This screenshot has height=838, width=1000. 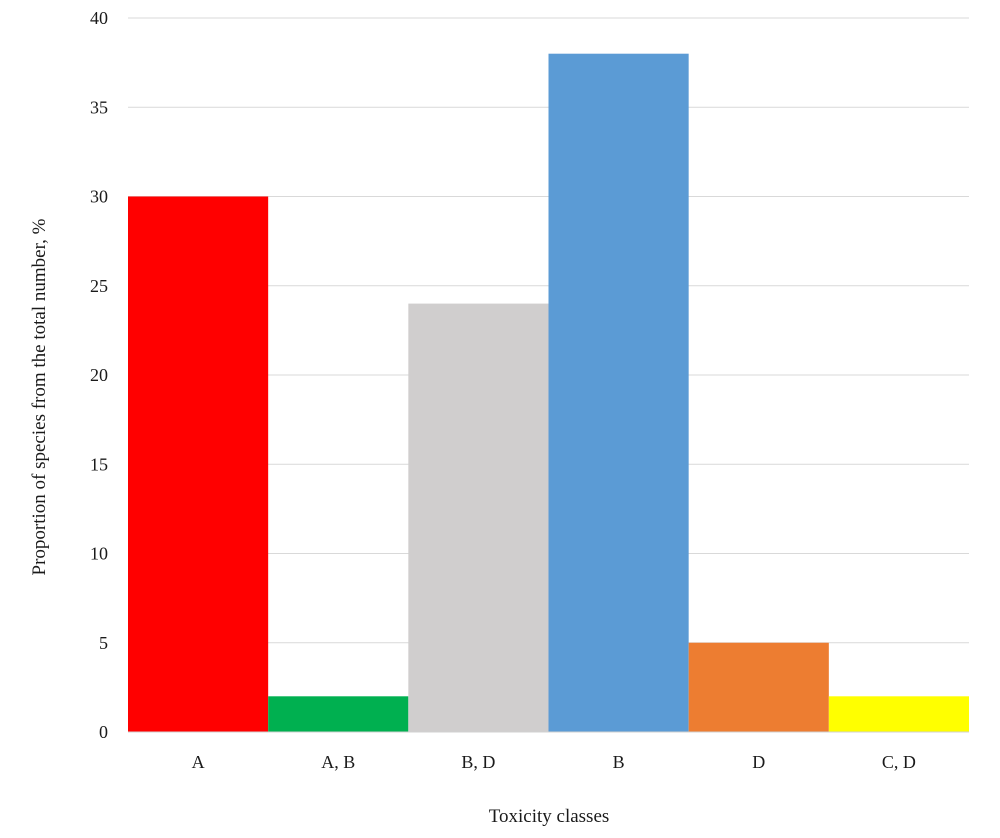 What do you see at coordinates (198, 762) in the screenshot?
I see `x-tick-label: A` at bounding box center [198, 762].